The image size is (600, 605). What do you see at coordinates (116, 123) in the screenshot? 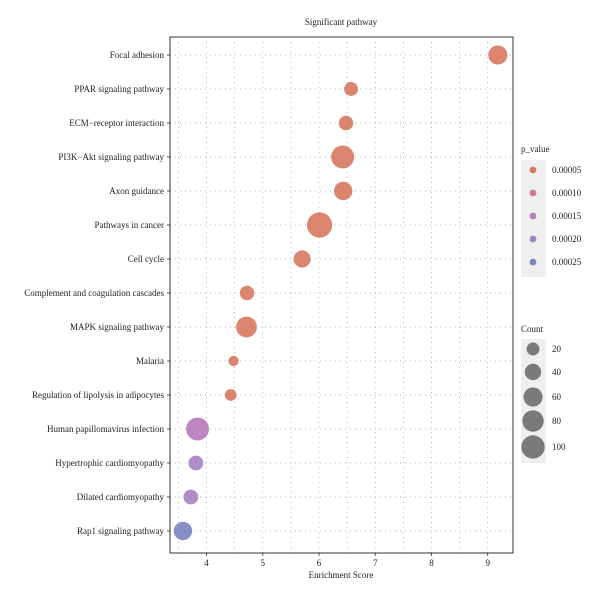
I see `pathway-label: ECM−receptor interaction` at bounding box center [116, 123].